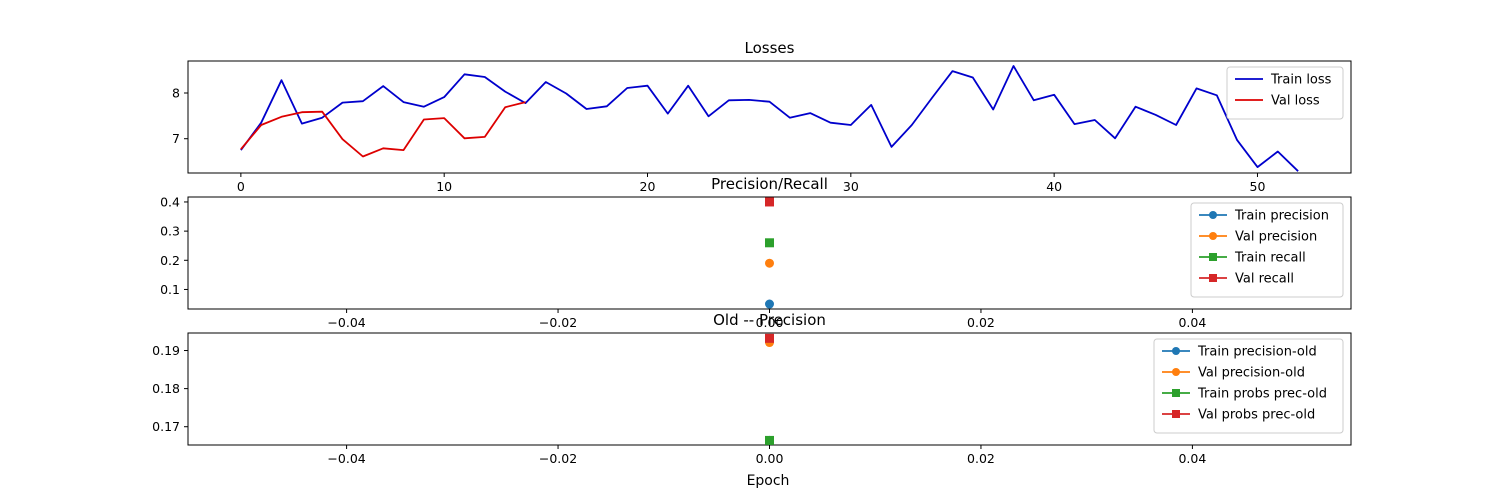  I want to click on x-tick-label: 0, so click(241, 186).